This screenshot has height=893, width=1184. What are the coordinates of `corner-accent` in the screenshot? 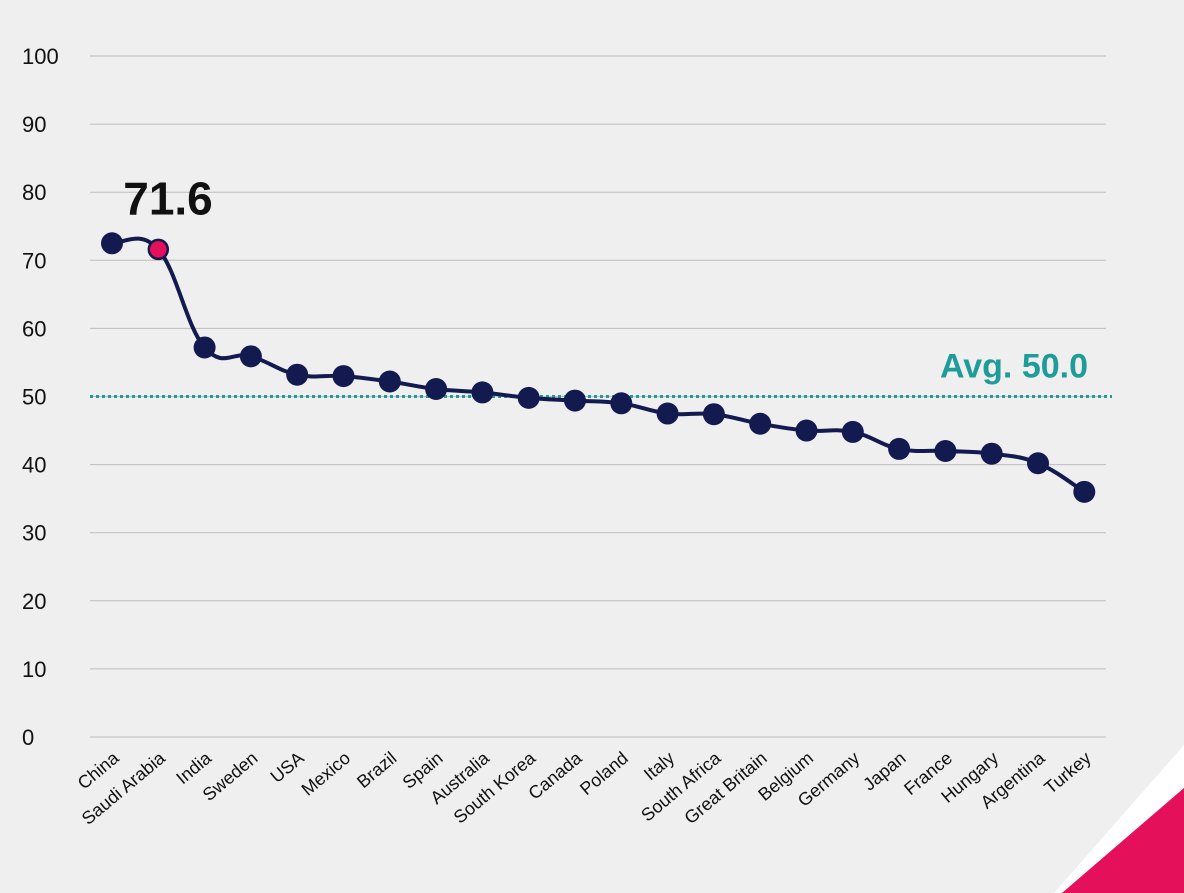 It's located at (1123, 840).